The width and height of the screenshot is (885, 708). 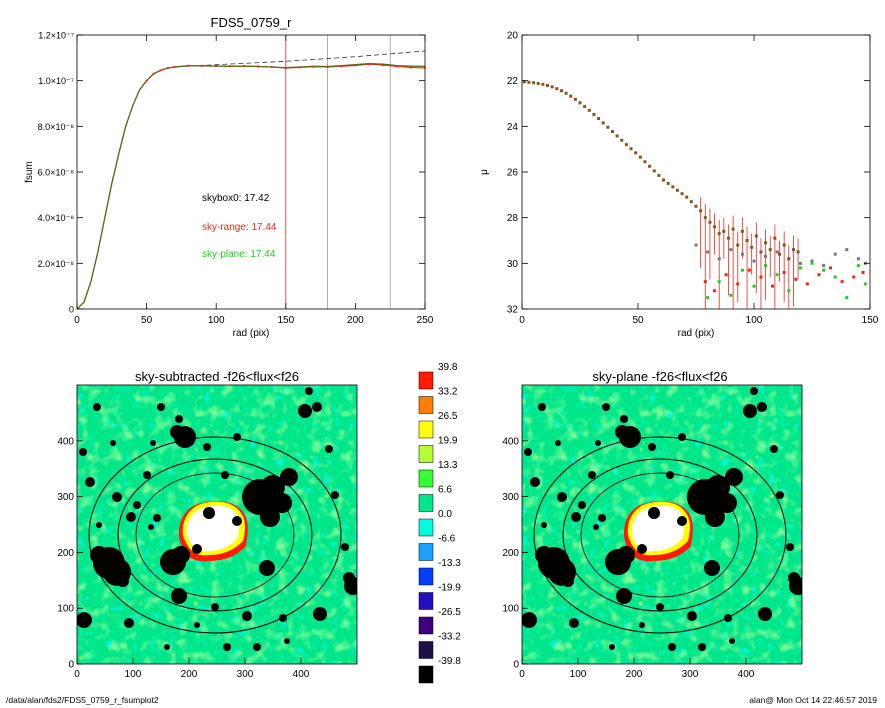 What do you see at coordinates (447, 539) in the screenshot?
I see `colorbar-label: -6.6` at bounding box center [447, 539].